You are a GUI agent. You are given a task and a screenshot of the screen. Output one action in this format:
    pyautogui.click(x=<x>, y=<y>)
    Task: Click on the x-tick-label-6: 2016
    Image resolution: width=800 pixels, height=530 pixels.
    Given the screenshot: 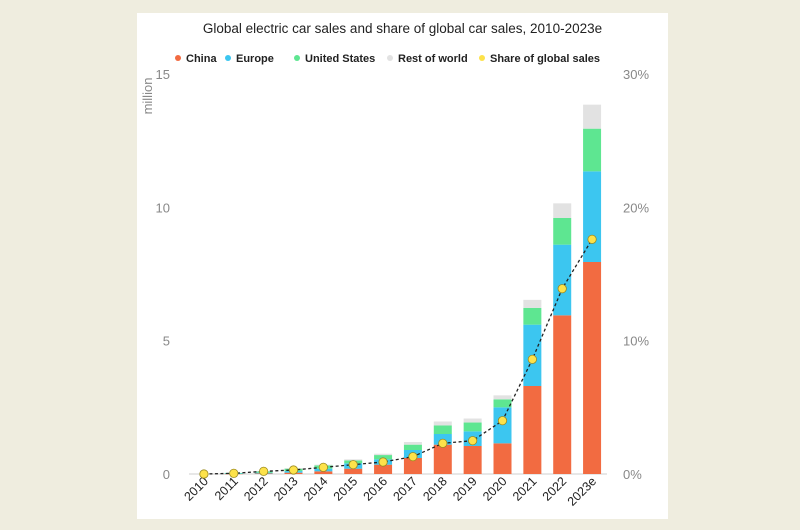 What is the action you would take?
    pyautogui.click(x=376, y=489)
    